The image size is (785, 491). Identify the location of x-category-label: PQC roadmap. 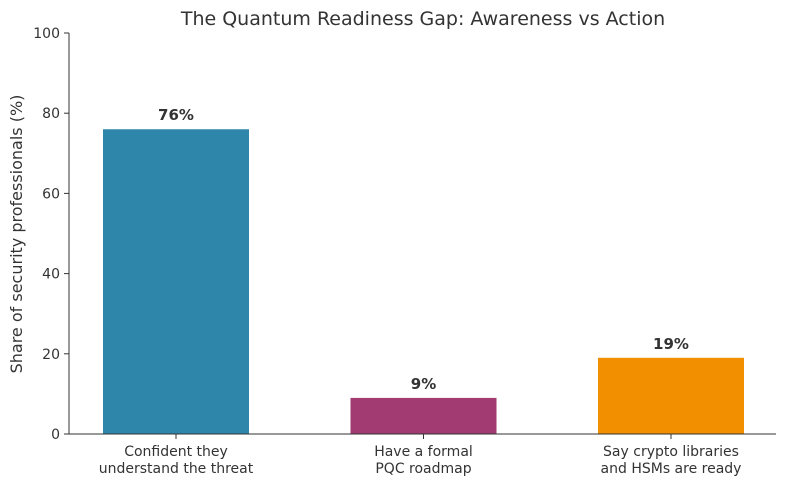
(423, 469).